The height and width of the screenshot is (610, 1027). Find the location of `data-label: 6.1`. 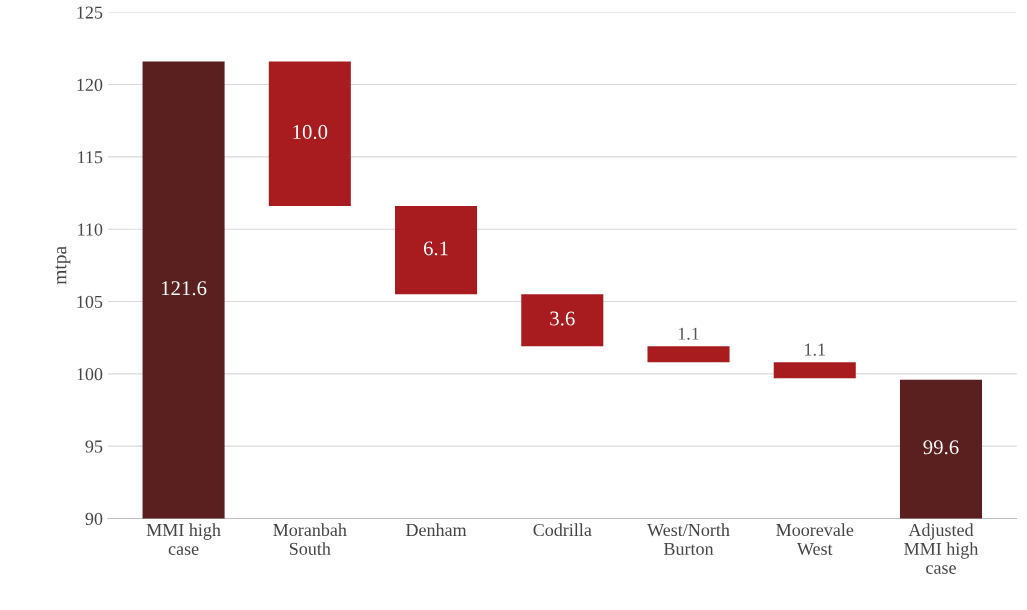

data-label: 6.1 is located at coordinates (435, 248).